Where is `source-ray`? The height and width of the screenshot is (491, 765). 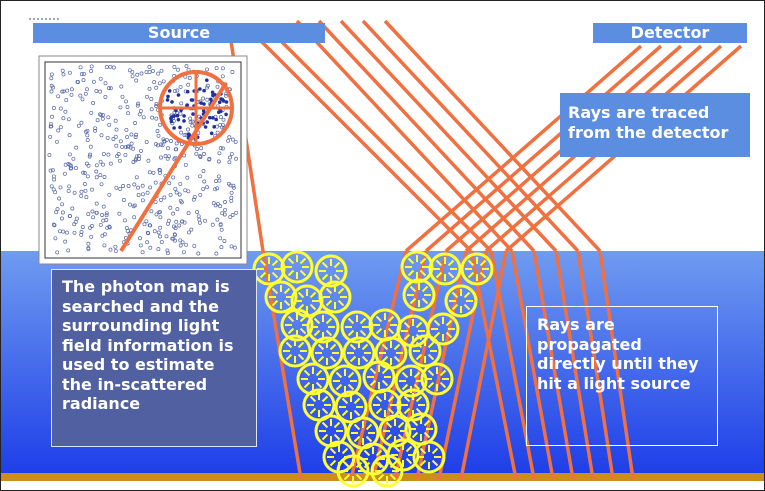 source-ray is located at coordinates (448, 136).